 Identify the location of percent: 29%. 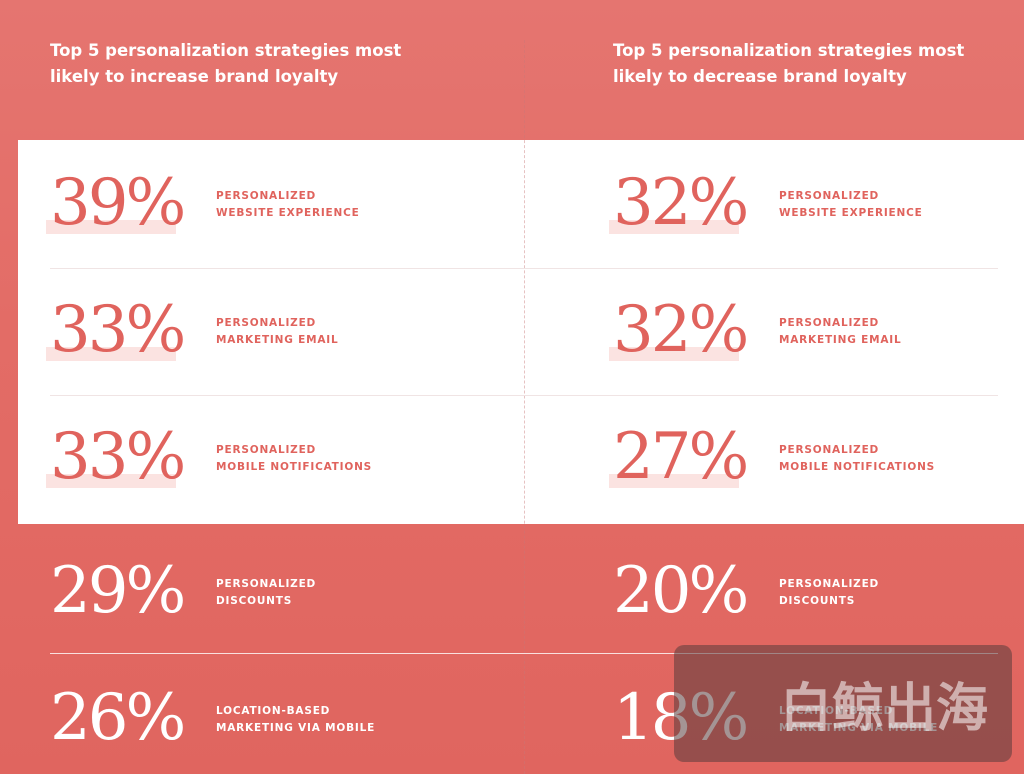
(118, 591).